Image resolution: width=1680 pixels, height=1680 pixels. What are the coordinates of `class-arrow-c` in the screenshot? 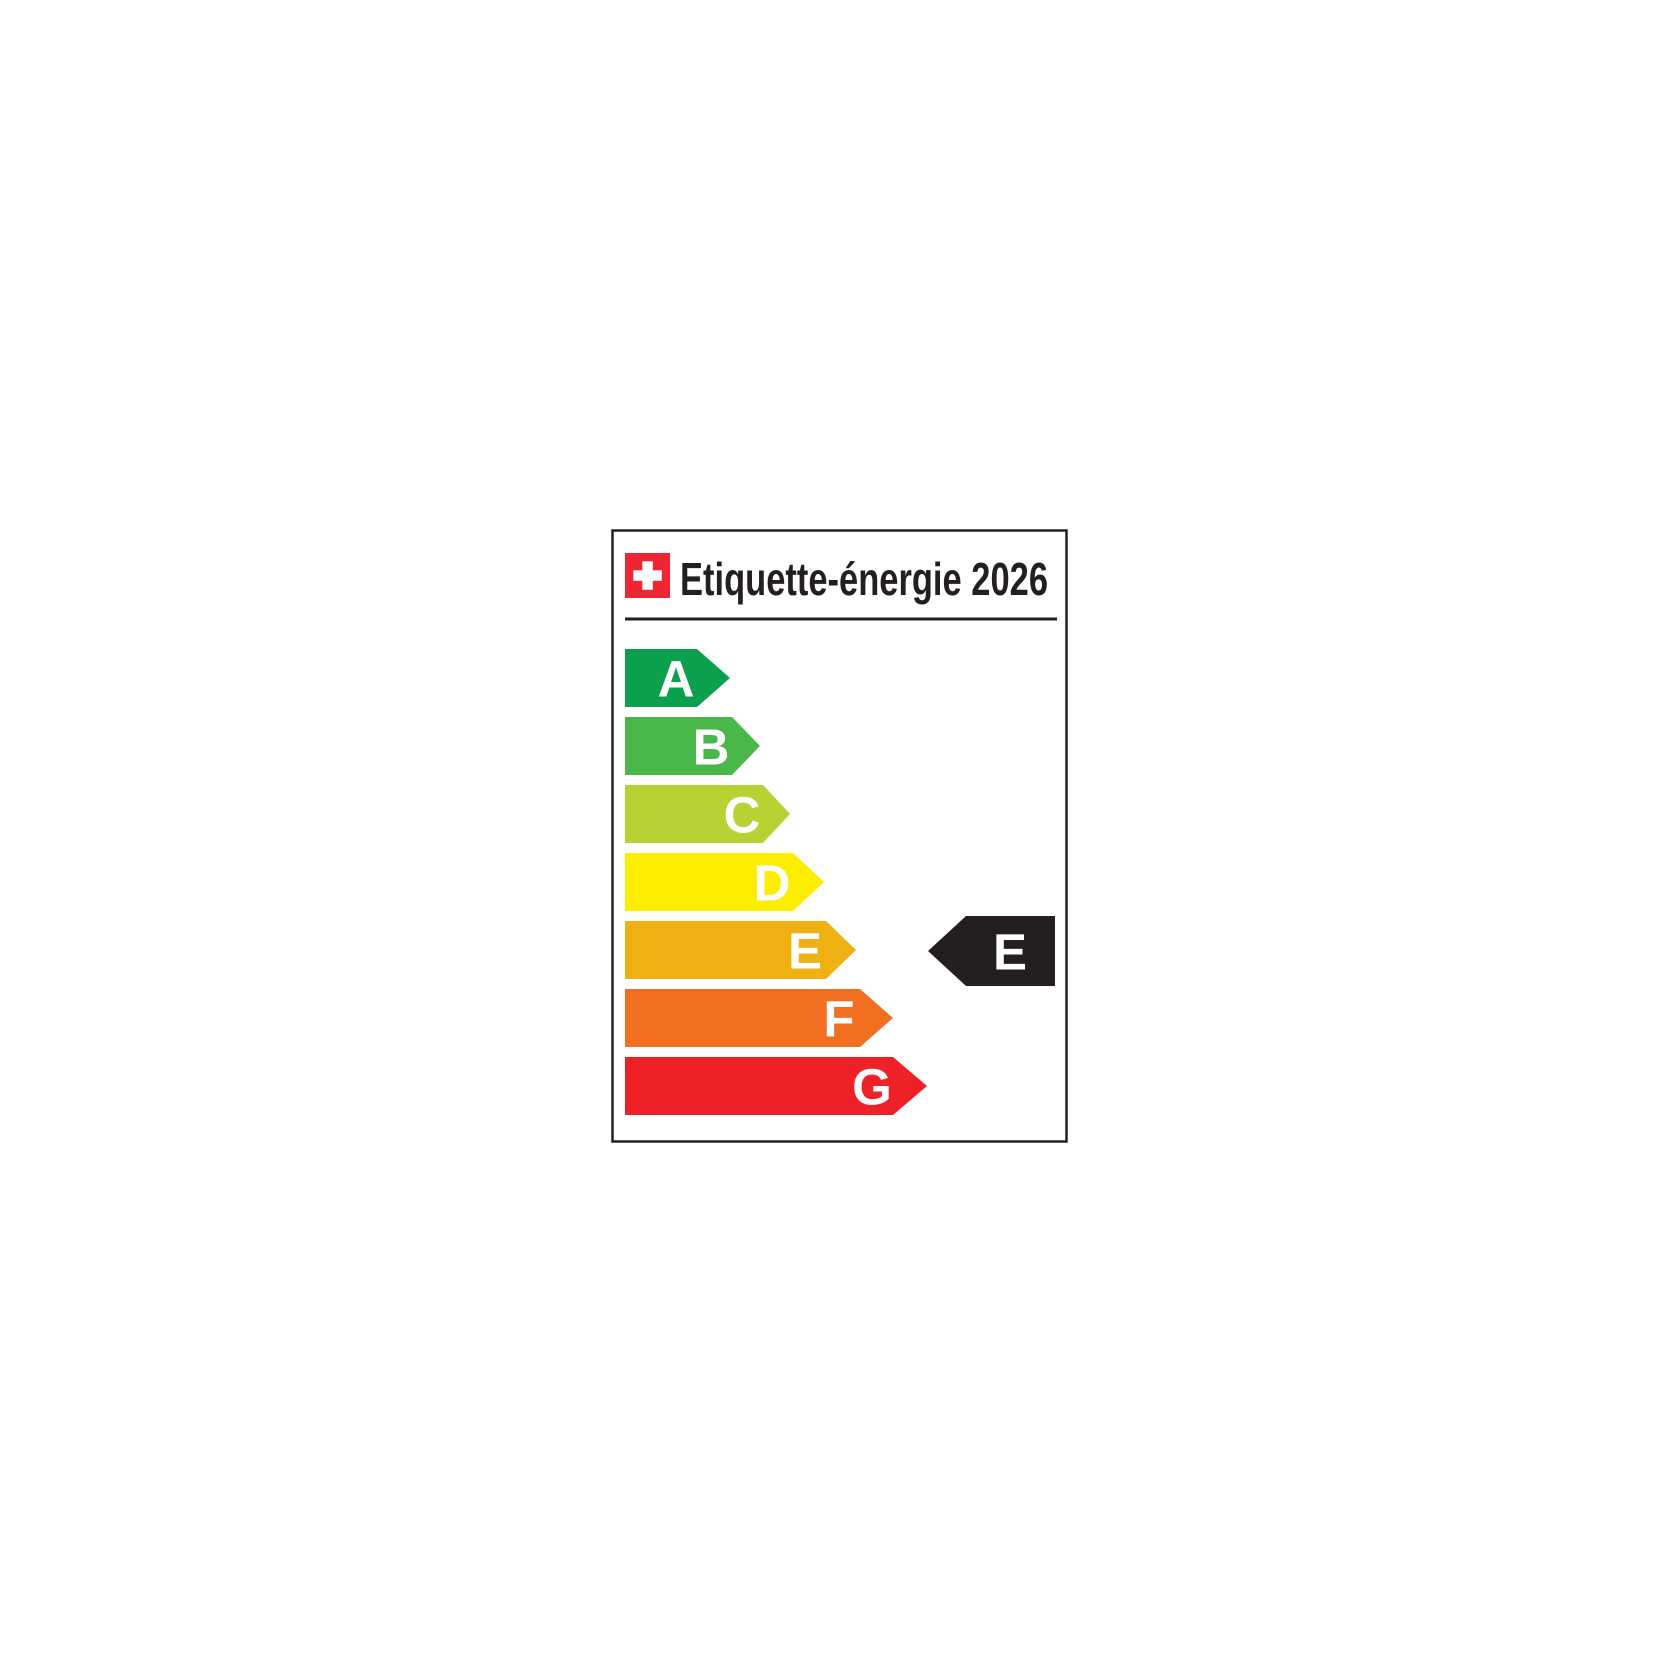 It's located at (707, 814).